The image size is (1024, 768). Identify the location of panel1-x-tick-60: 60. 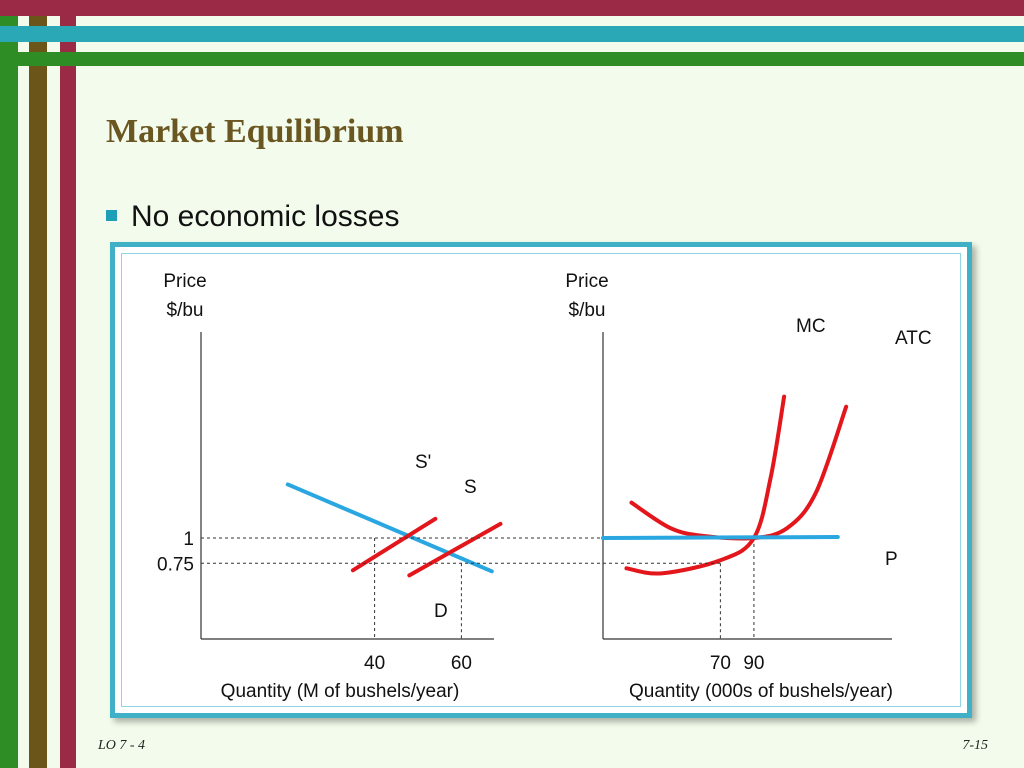
(461, 663).